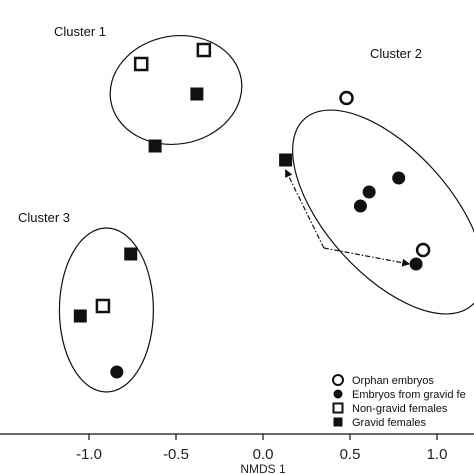  What do you see at coordinates (348, 218) in the screenshot?
I see `trajectory-arrows` at bounding box center [348, 218].